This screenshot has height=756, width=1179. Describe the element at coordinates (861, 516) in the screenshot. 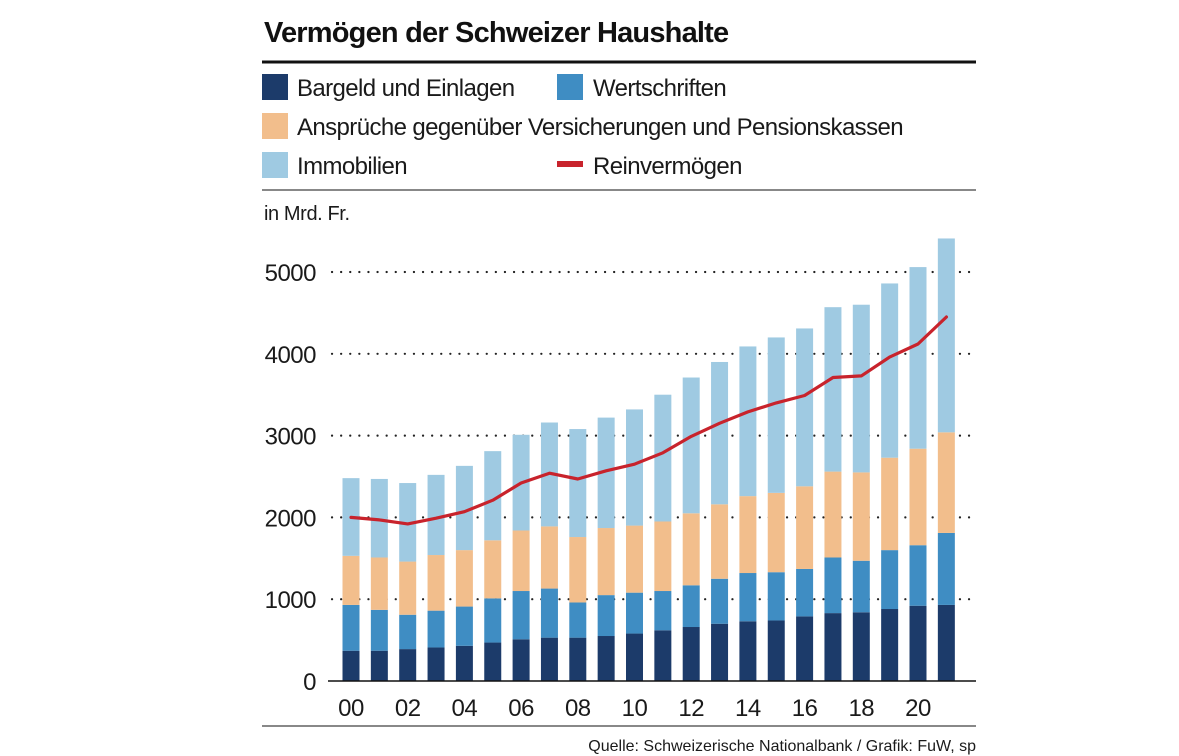

I see `bar-segment-ansprueche-2018` at that location.